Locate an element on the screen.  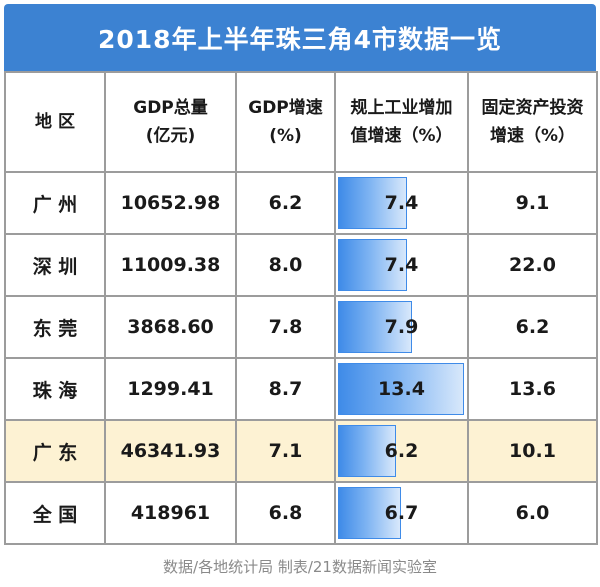
header-gdp-growth-line1: GDP增速 is located at coordinates (285, 108).